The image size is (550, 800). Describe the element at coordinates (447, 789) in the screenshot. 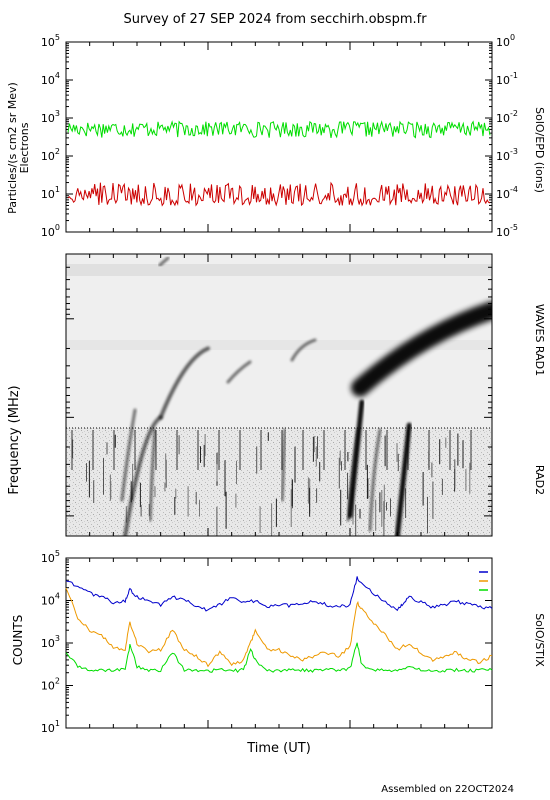

I see `footer-note: Assembled on 22OCT2024` at that location.